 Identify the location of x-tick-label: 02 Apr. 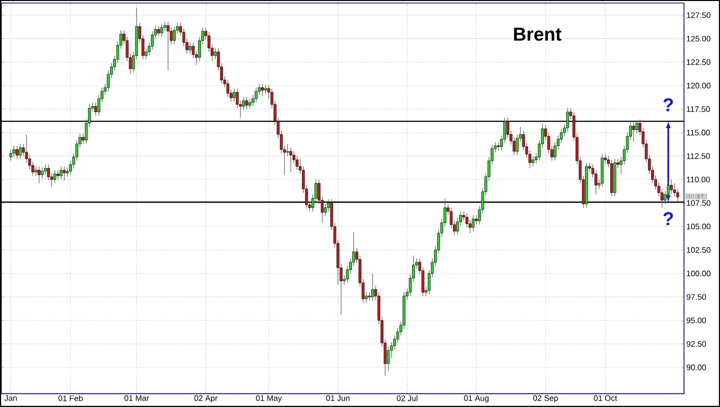
(206, 399).